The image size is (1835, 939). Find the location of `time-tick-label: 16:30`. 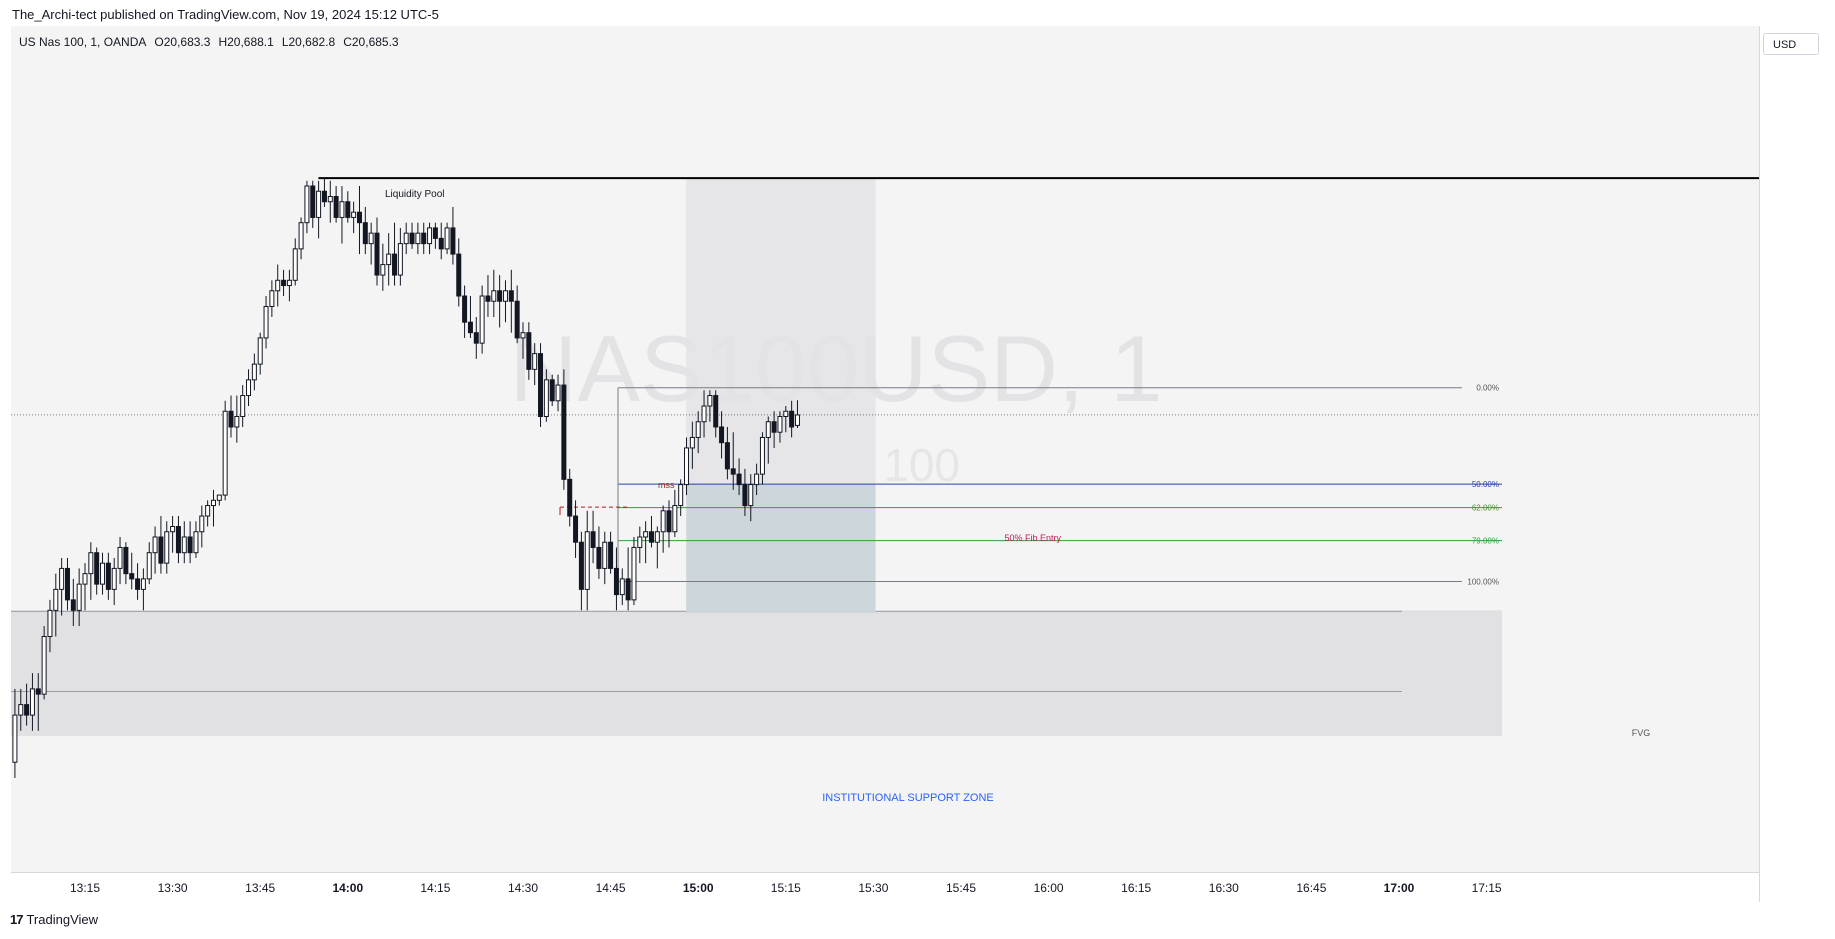

time-tick-label: 16:30 is located at coordinates (1224, 888).